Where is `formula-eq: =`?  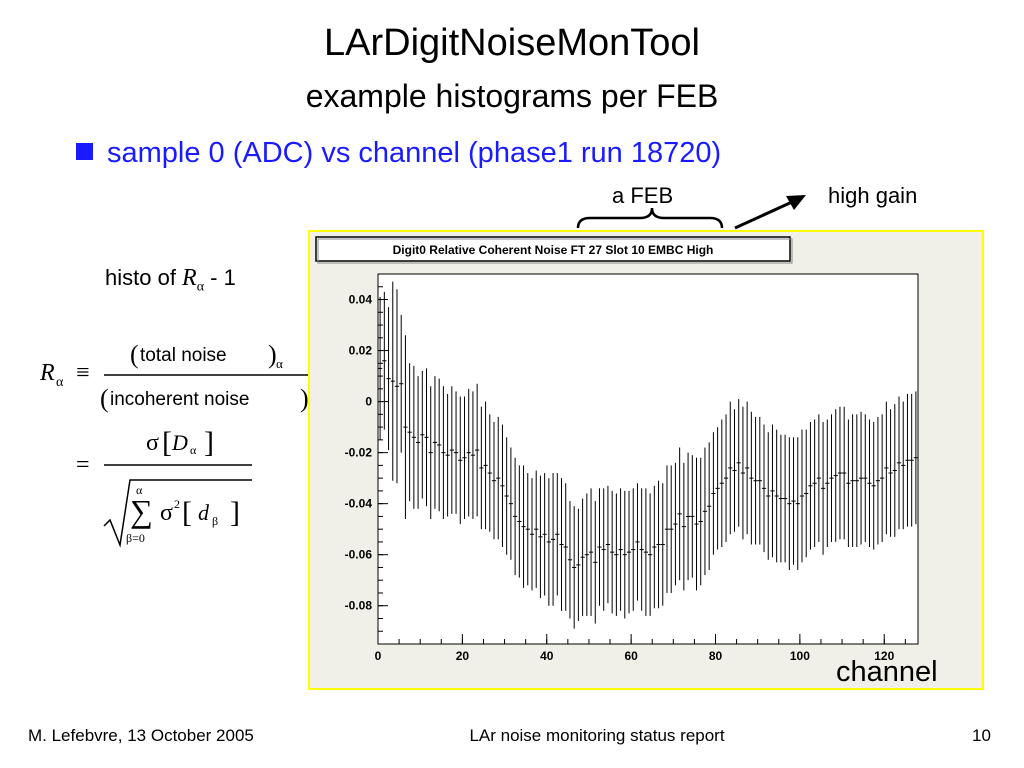
formula-eq: = is located at coordinates (83, 465).